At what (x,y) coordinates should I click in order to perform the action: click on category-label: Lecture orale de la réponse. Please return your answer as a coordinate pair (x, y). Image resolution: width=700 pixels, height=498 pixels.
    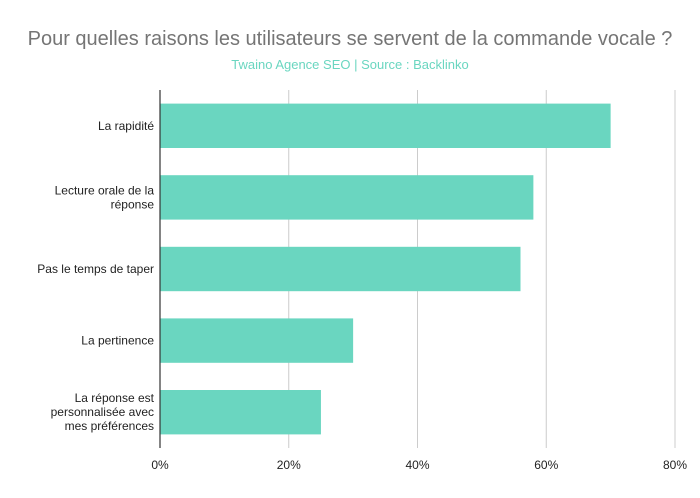
    Looking at the image, I should click on (105, 197).